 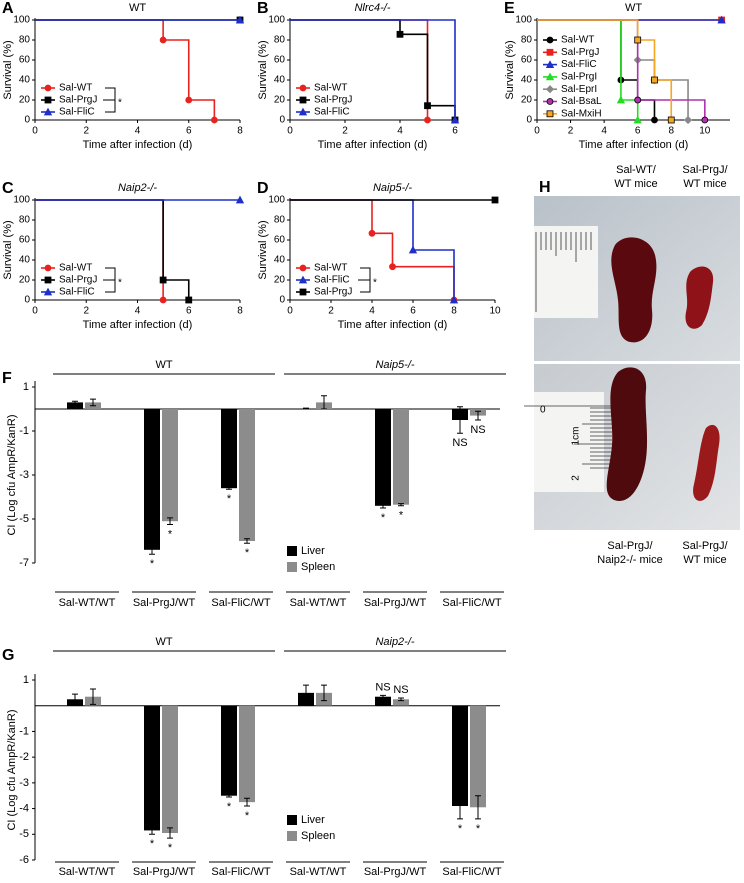 What do you see at coordinates (394, 365) in the screenshot?
I see `group-label: Naip5-/-` at bounding box center [394, 365].